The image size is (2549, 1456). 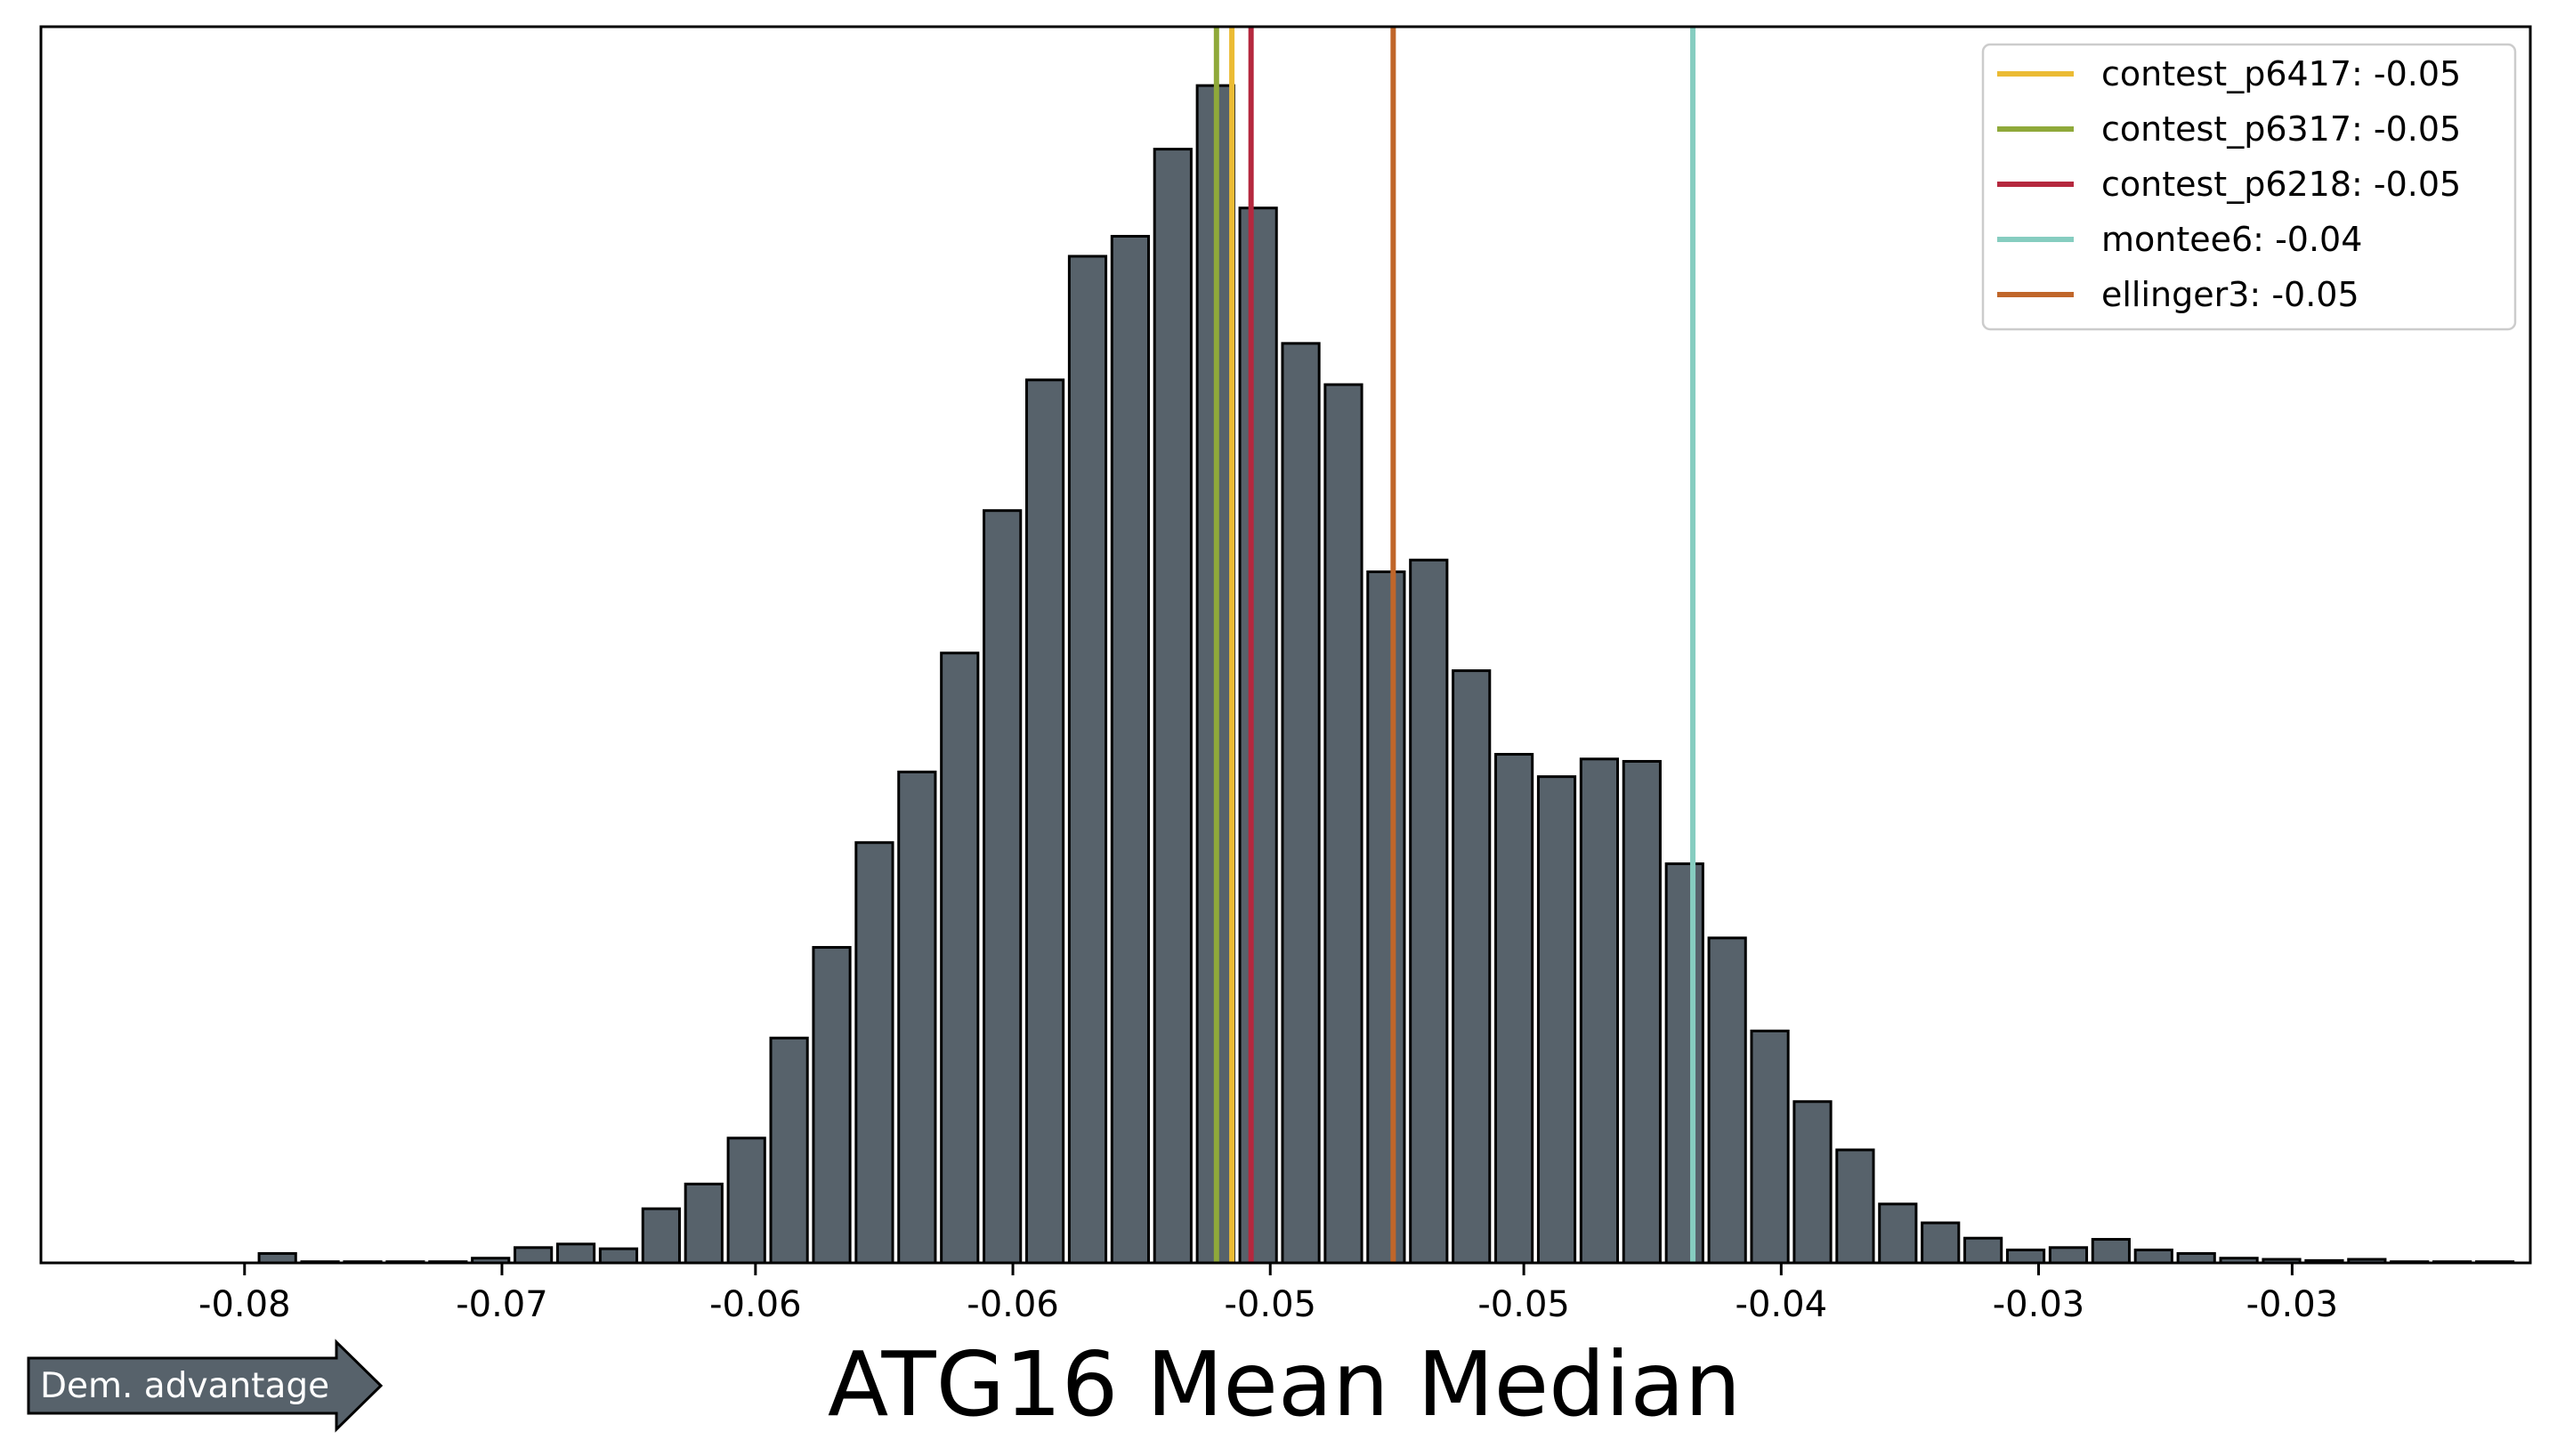 I want to click on arrow-shape, so click(x=206, y=1386).